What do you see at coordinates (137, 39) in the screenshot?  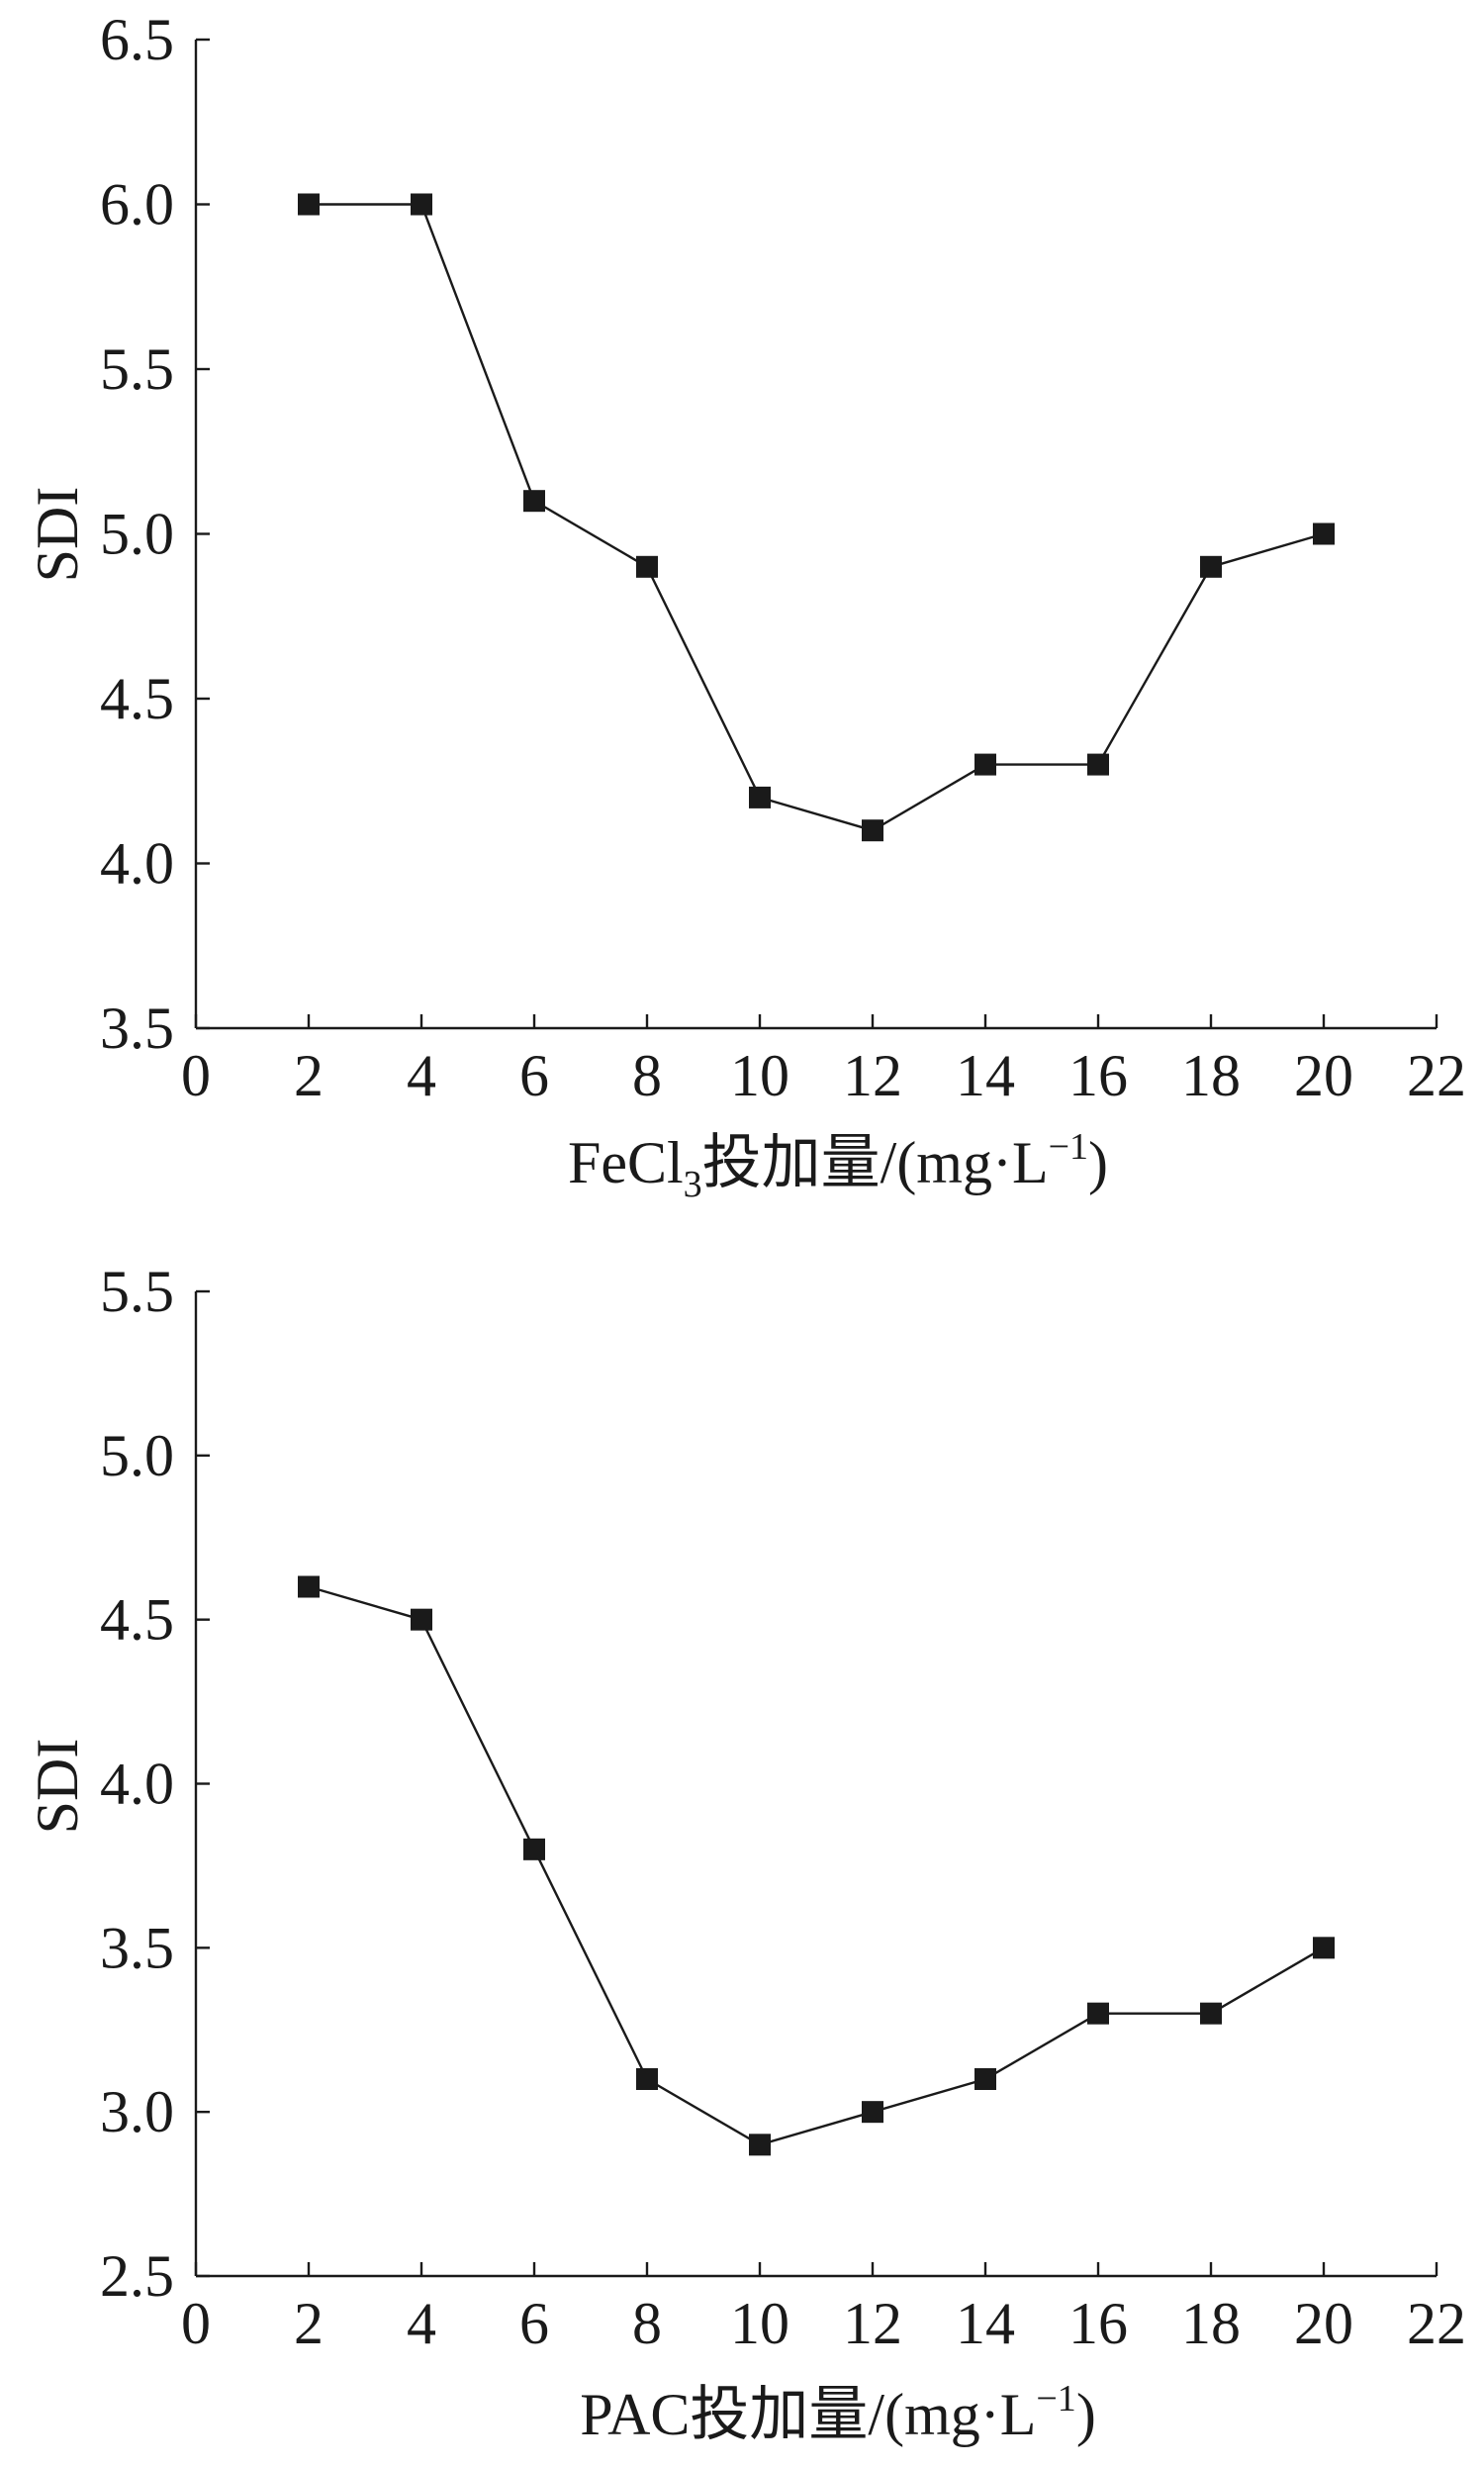 I see `y-tick-label: 6.5` at bounding box center [137, 39].